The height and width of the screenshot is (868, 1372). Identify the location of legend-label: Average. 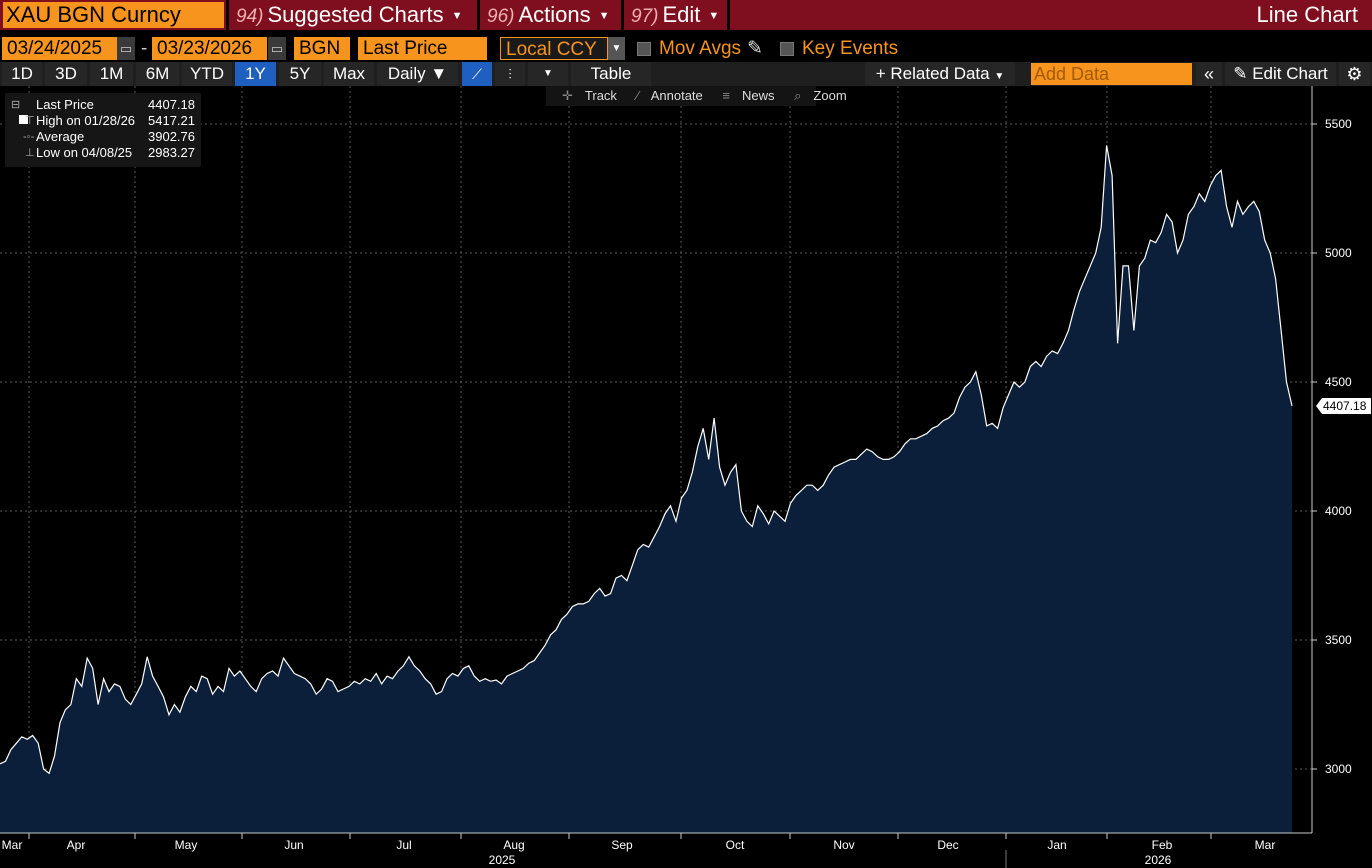
(60, 136).